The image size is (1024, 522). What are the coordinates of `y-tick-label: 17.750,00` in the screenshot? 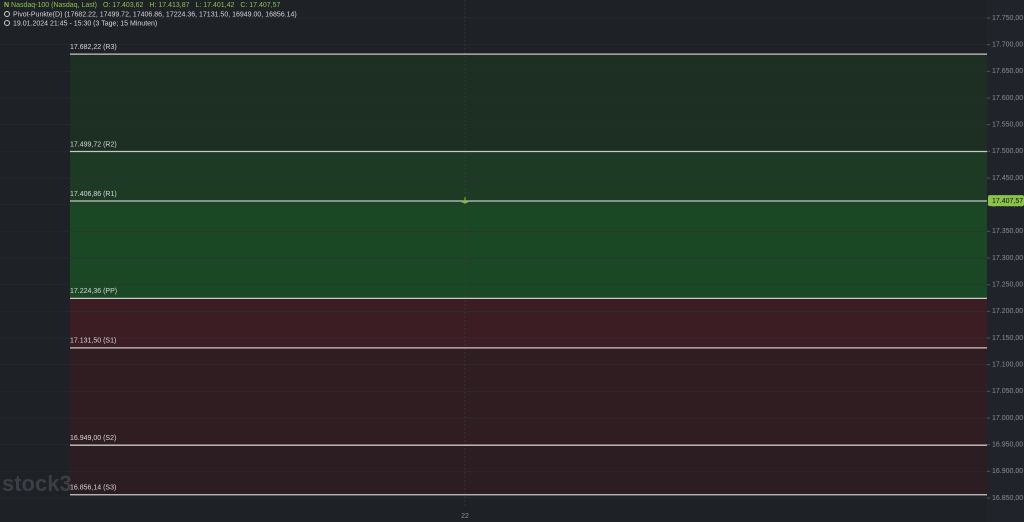 It's located at (1007, 18).